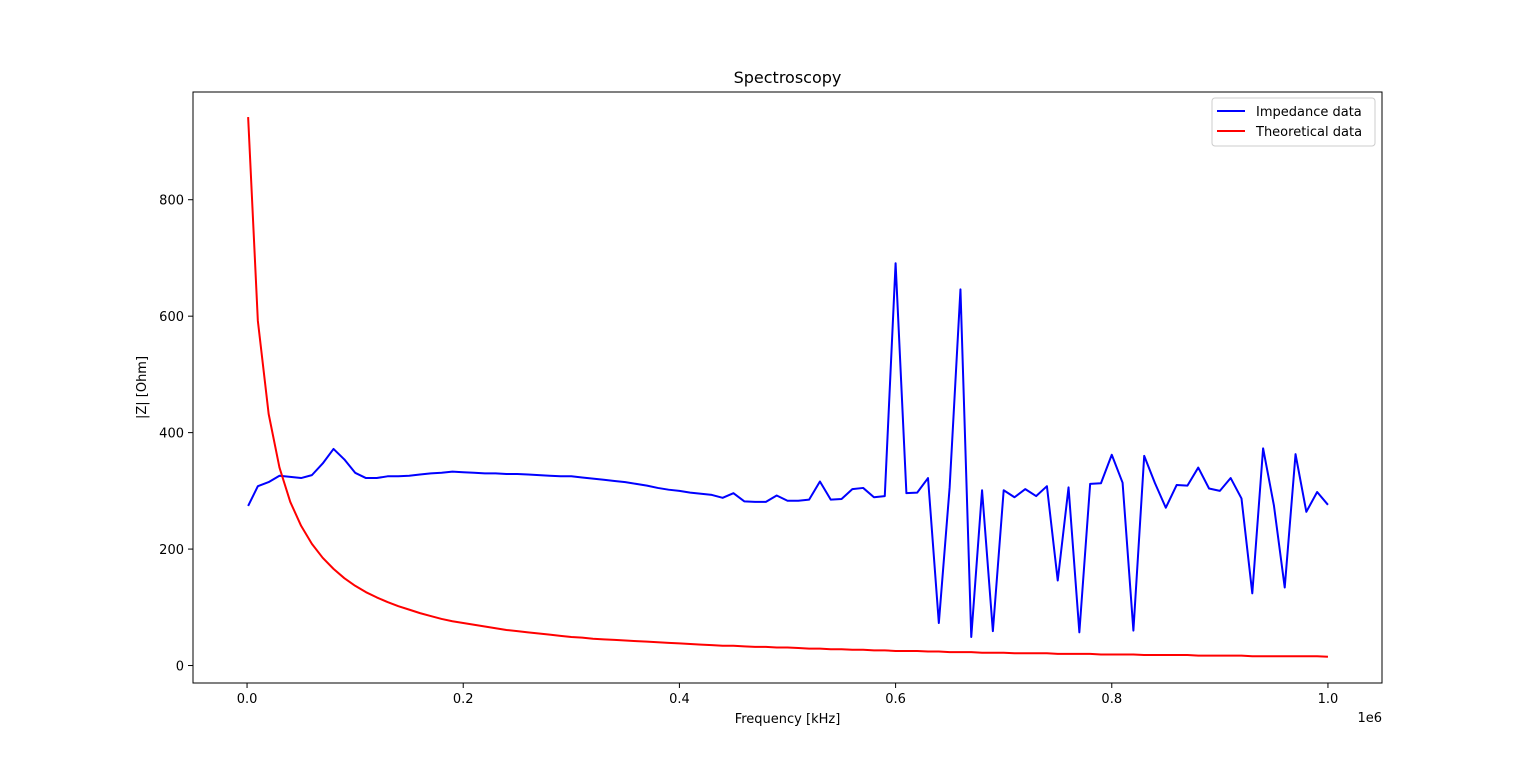  What do you see at coordinates (788, 695) in the screenshot?
I see `x-axis: 0.0 0.2 0.4 0.6 0.8 1.0` at bounding box center [788, 695].